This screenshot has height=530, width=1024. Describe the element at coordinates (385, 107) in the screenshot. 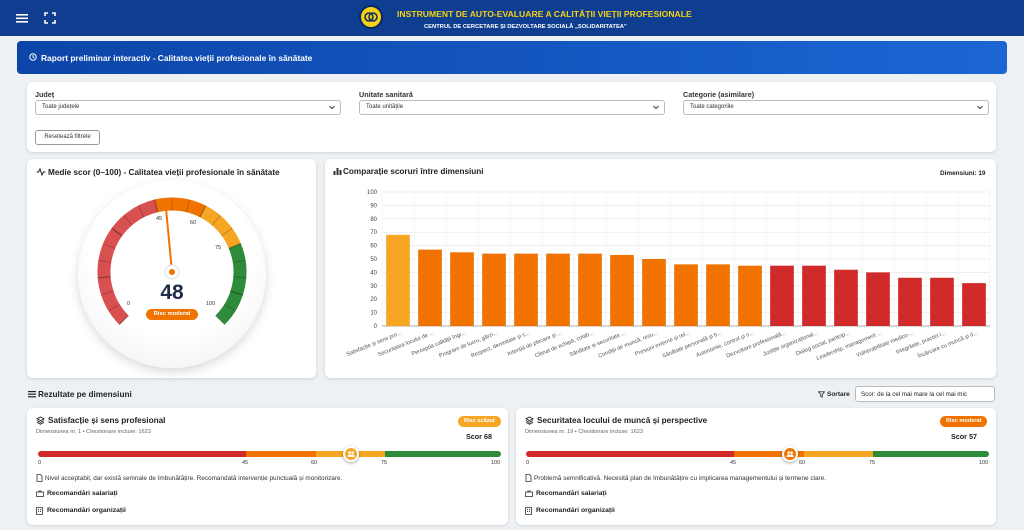

I see `filter-unitate-value: Toate unitățile` at that location.